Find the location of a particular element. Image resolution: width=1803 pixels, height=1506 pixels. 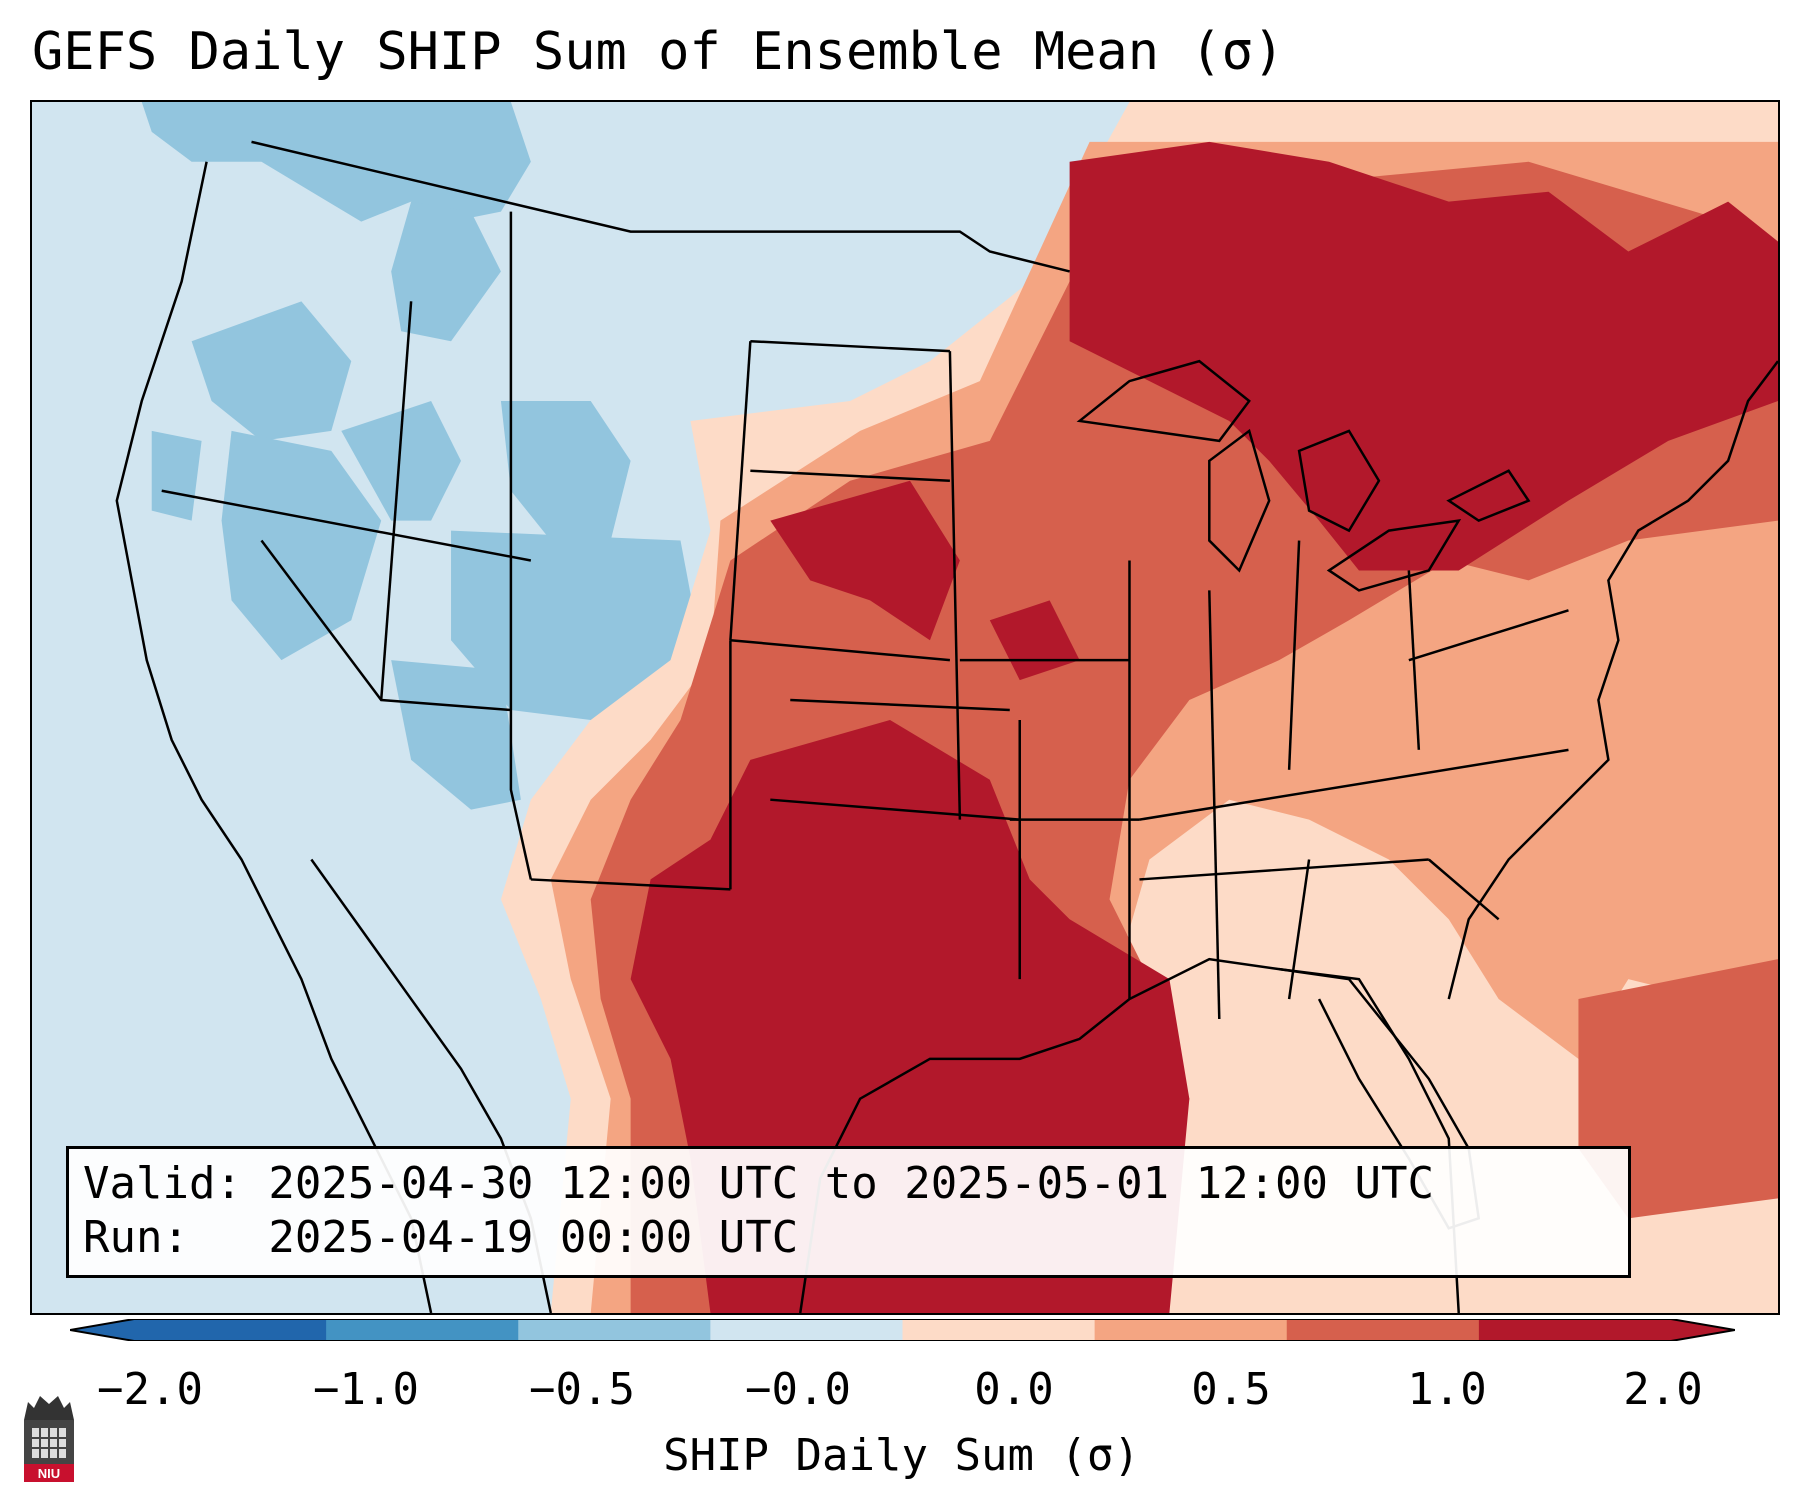

colorbar-label: SHIP Daily Sum (σ) is located at coordinates (901, 1455).